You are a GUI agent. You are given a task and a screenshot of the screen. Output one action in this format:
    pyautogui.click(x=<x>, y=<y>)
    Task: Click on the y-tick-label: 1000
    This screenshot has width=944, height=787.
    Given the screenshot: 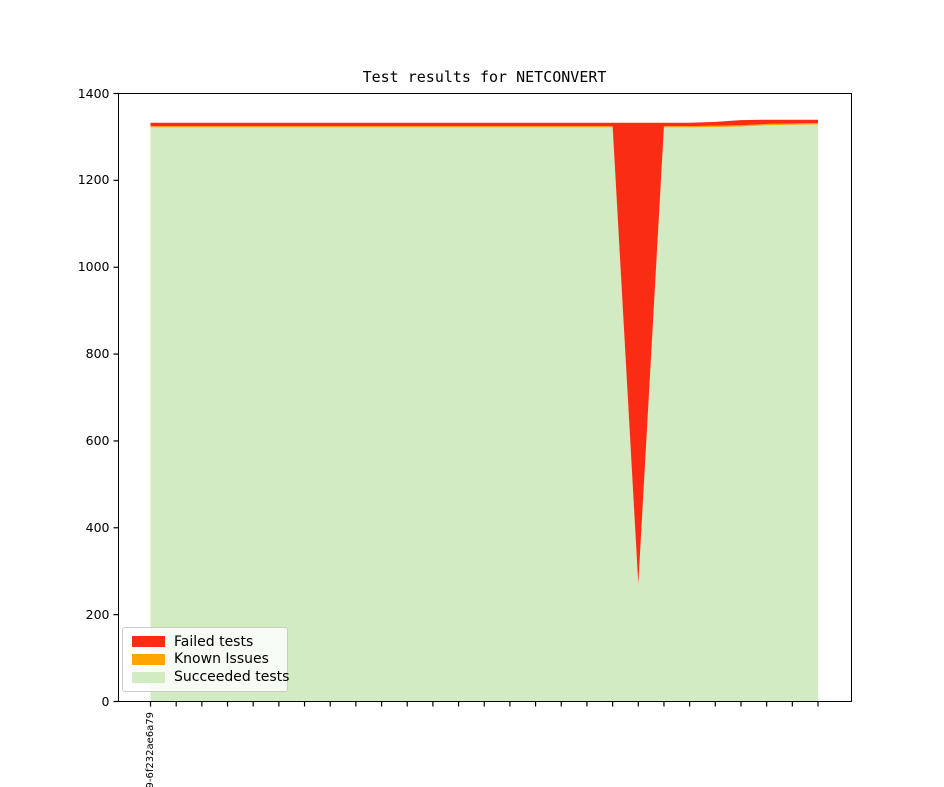 What is the action you would take?
    pyautogui.click(x=93, y=267)
    